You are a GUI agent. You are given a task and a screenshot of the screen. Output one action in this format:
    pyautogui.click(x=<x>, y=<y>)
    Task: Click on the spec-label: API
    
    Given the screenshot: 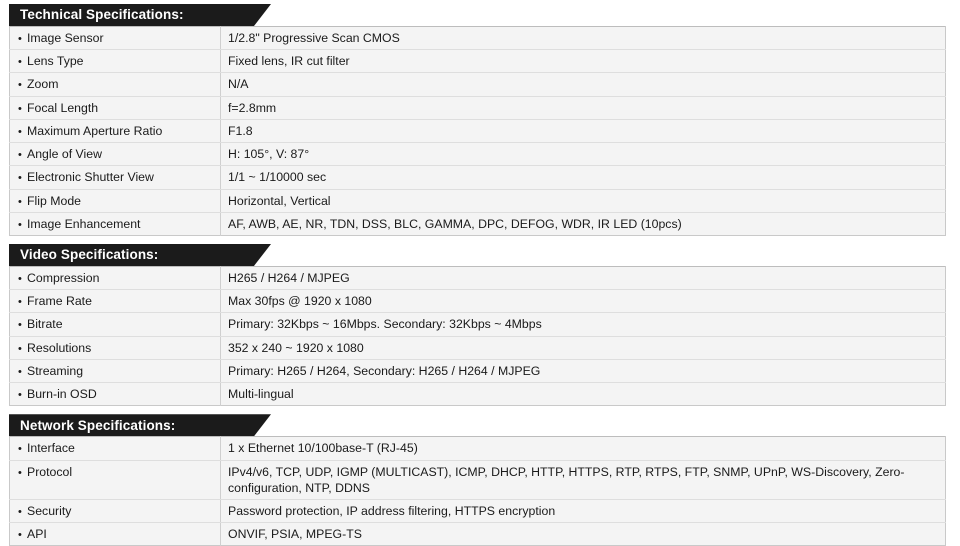 What is the action you would take?
    pyautogui.click(x=37, y=534)
    